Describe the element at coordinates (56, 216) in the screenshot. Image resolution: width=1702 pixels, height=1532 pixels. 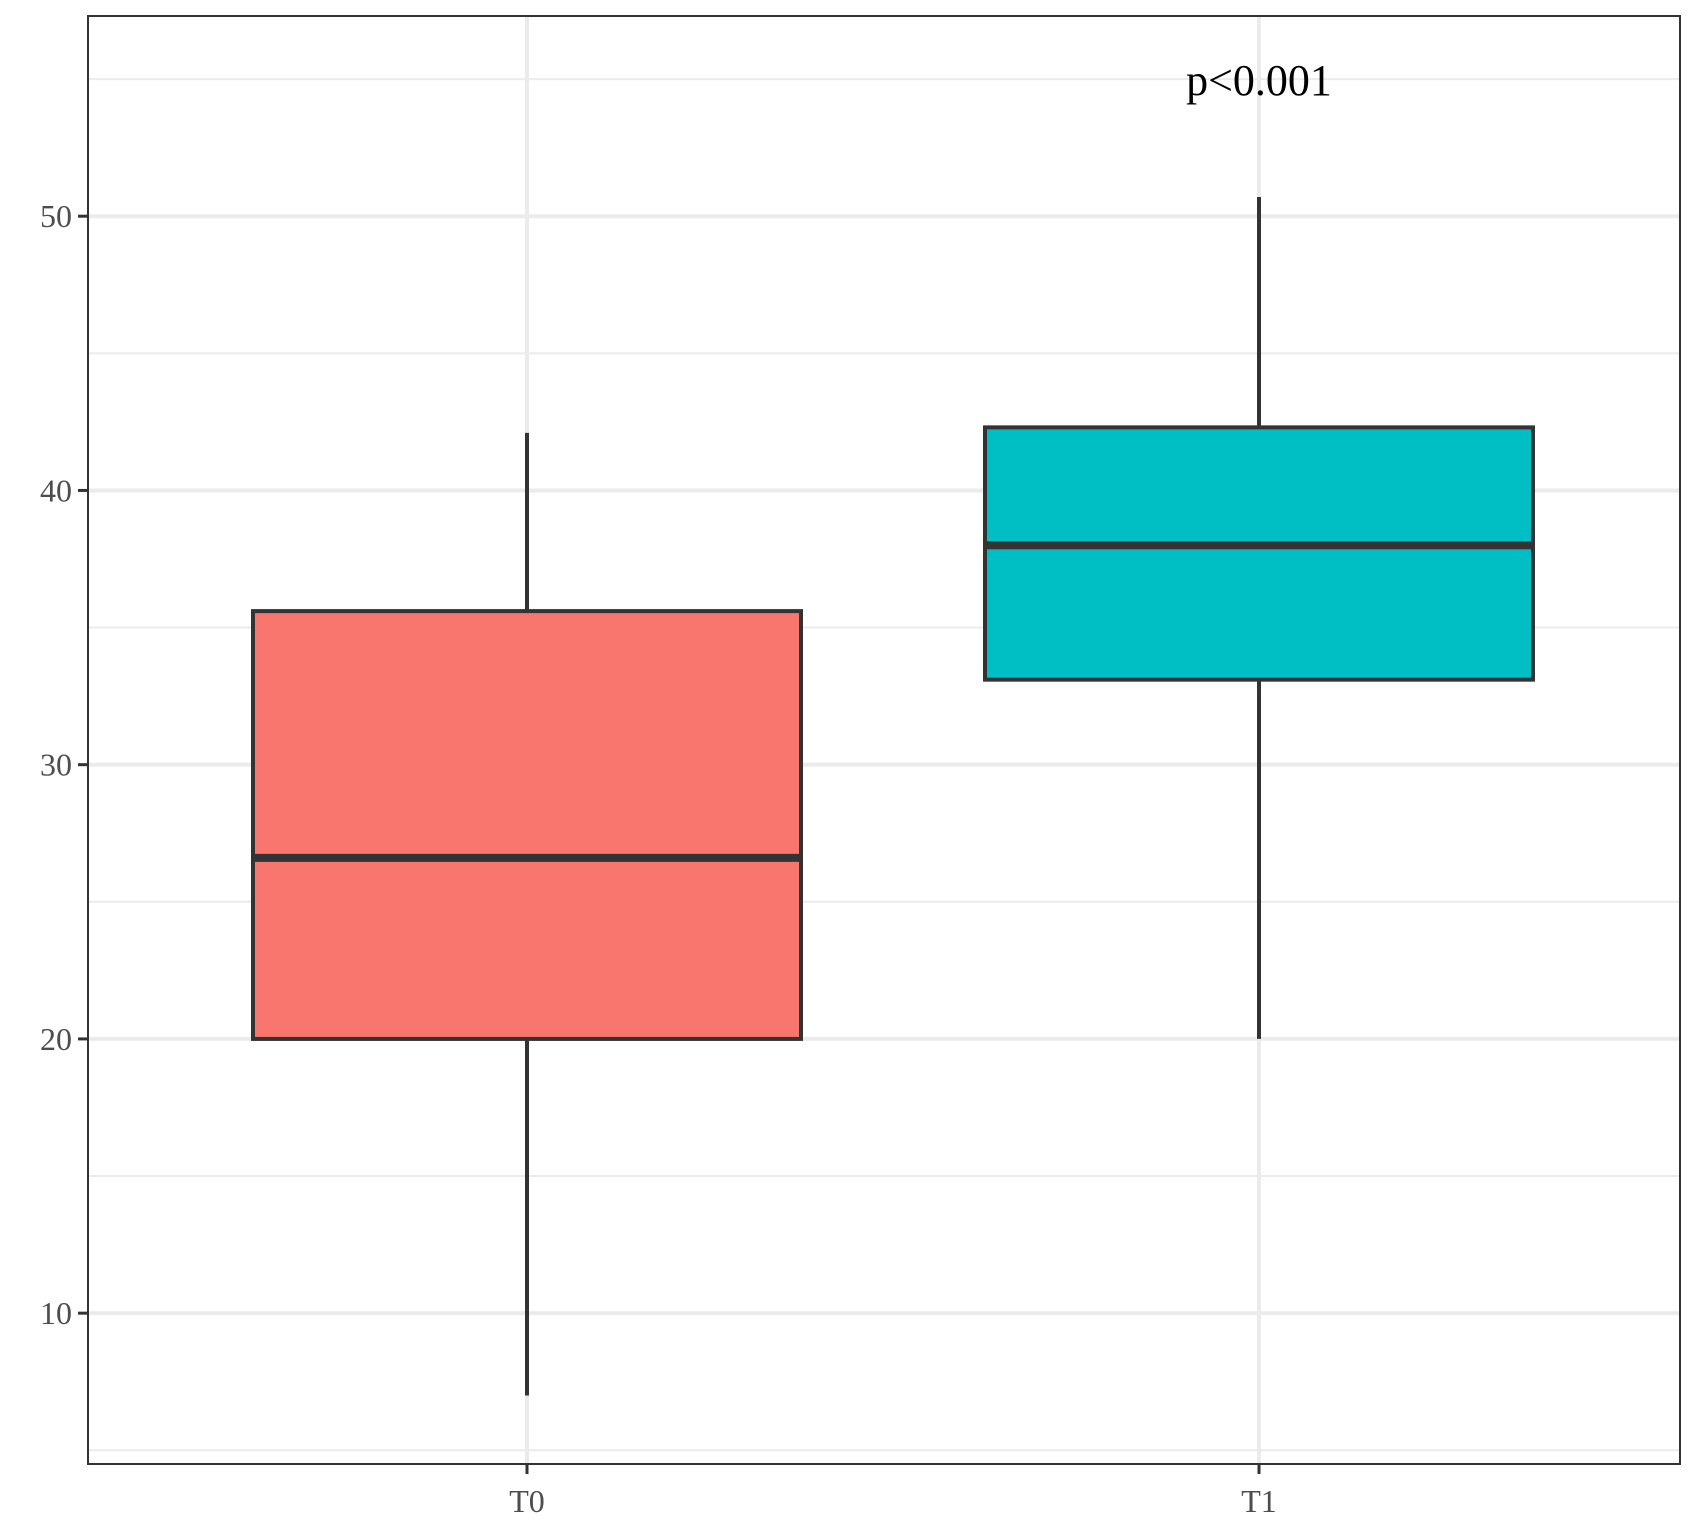
I see `y-tick-label: 50` at that location.